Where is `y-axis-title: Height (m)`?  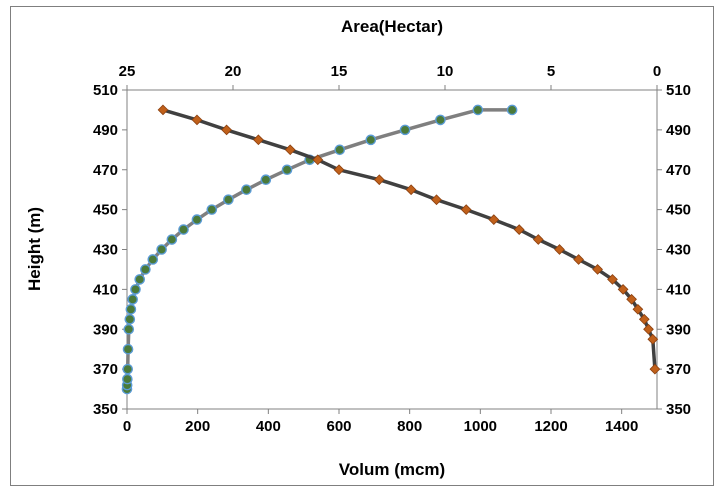 y-axis-title: Height (m) is located at coordinates (34, 249).